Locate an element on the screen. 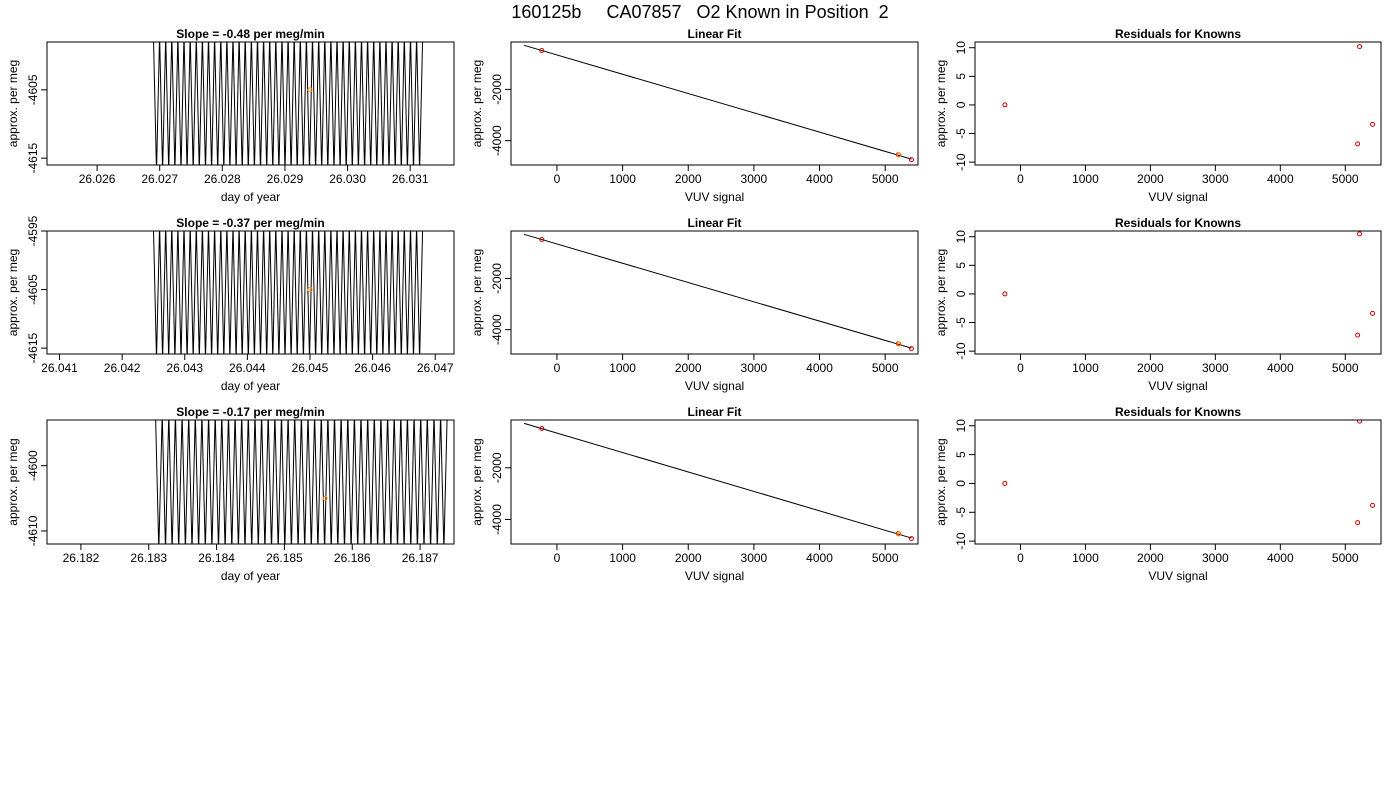  panel-title: Slope = -0.17 per meg/min is located at coordinates (250, 412).